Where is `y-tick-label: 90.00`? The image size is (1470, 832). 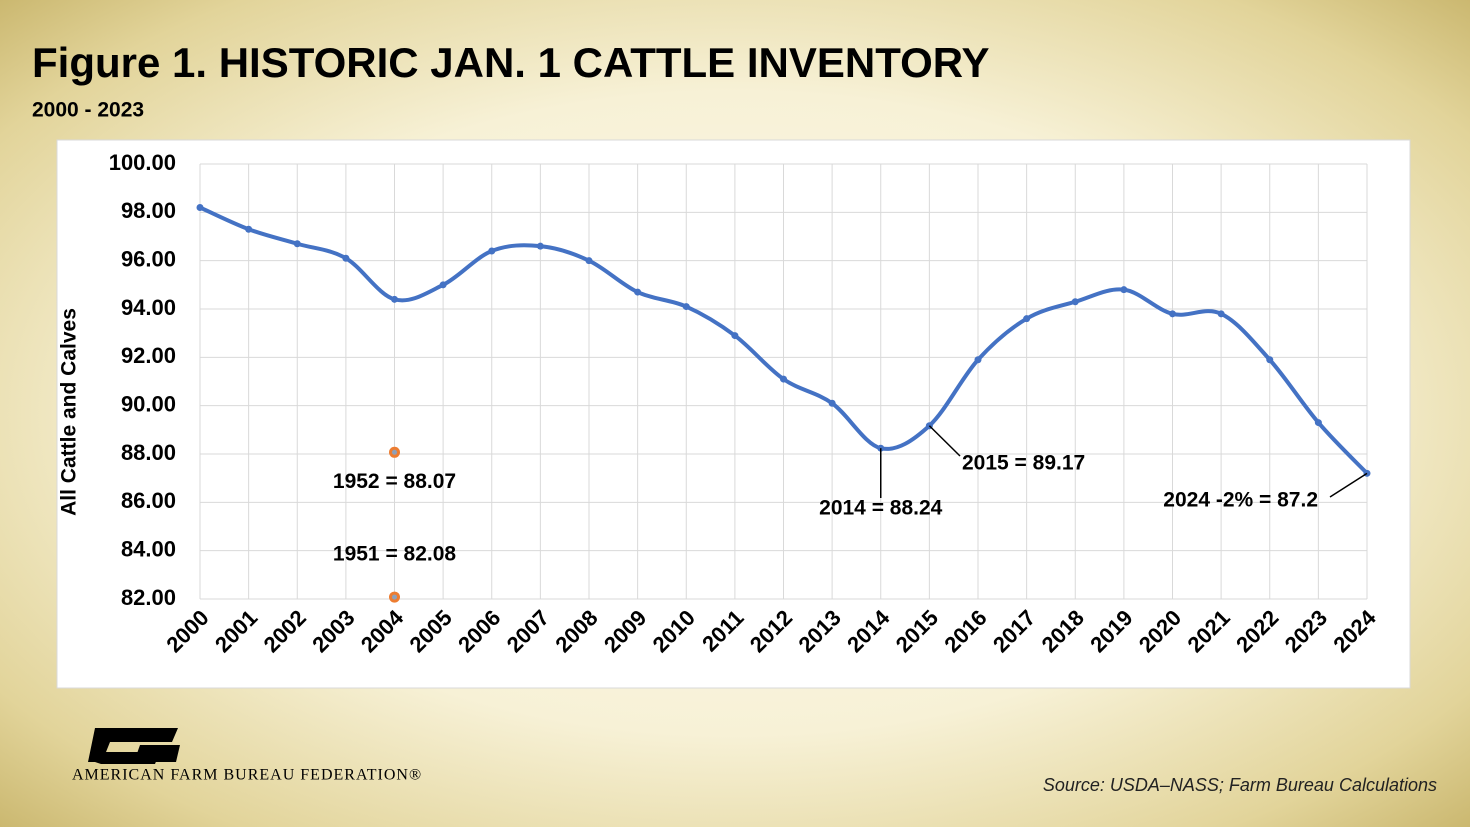 y-tick-label: 90.00 is located at coordinates (148, 403).